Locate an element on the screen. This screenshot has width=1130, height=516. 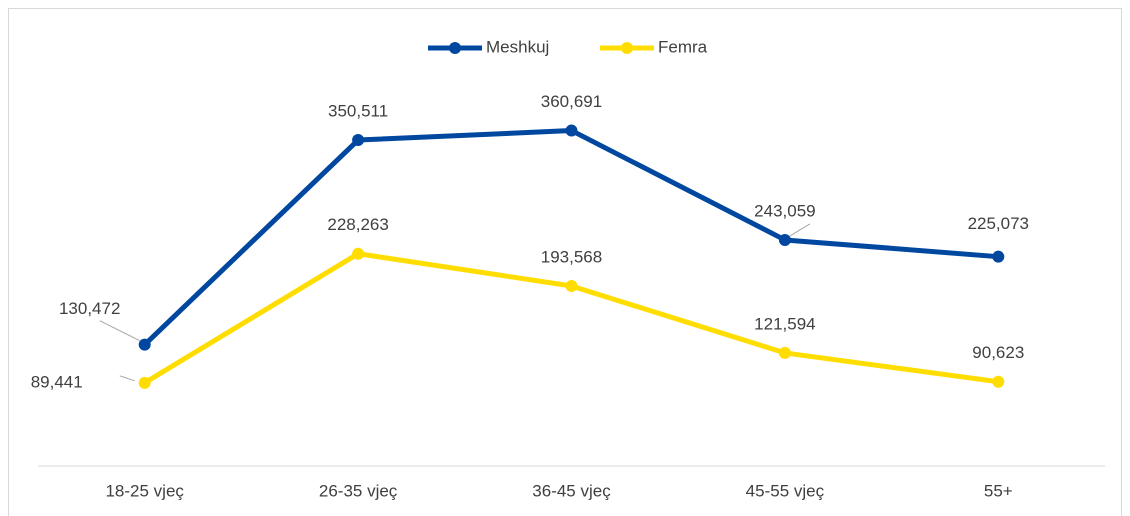
data-label: 193,568 is located at coordinates (571, 256).